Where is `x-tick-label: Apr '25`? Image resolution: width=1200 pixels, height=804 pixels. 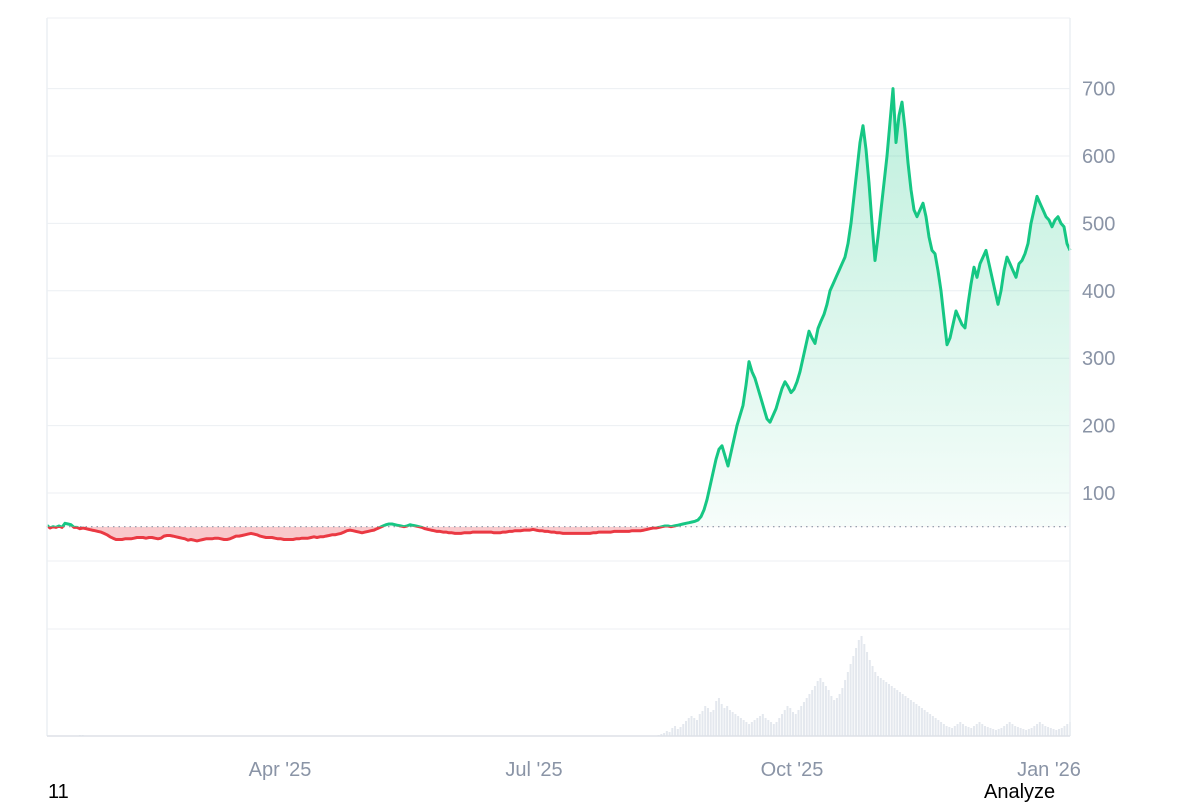
x-tick-label: Apr '25 is located at coordinates (280, 770).